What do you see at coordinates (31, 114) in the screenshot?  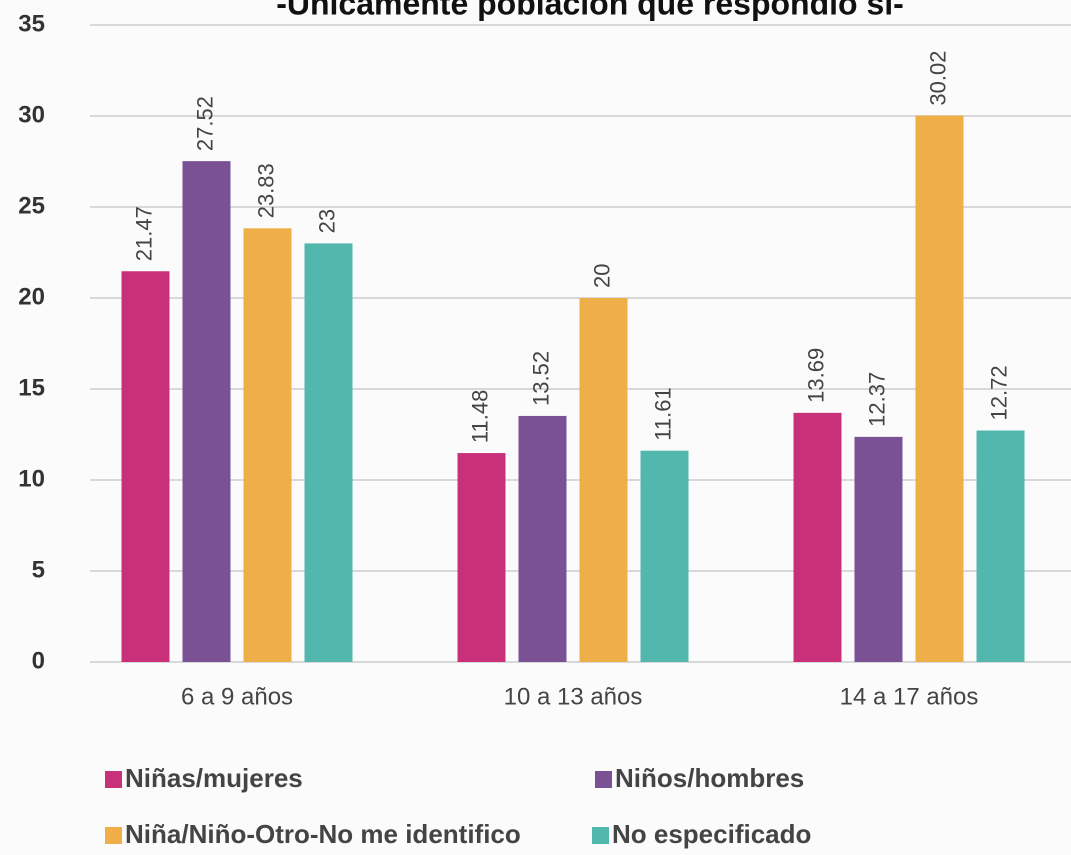 I see `y-tick-label: 30` at bounding box center [31, 114].